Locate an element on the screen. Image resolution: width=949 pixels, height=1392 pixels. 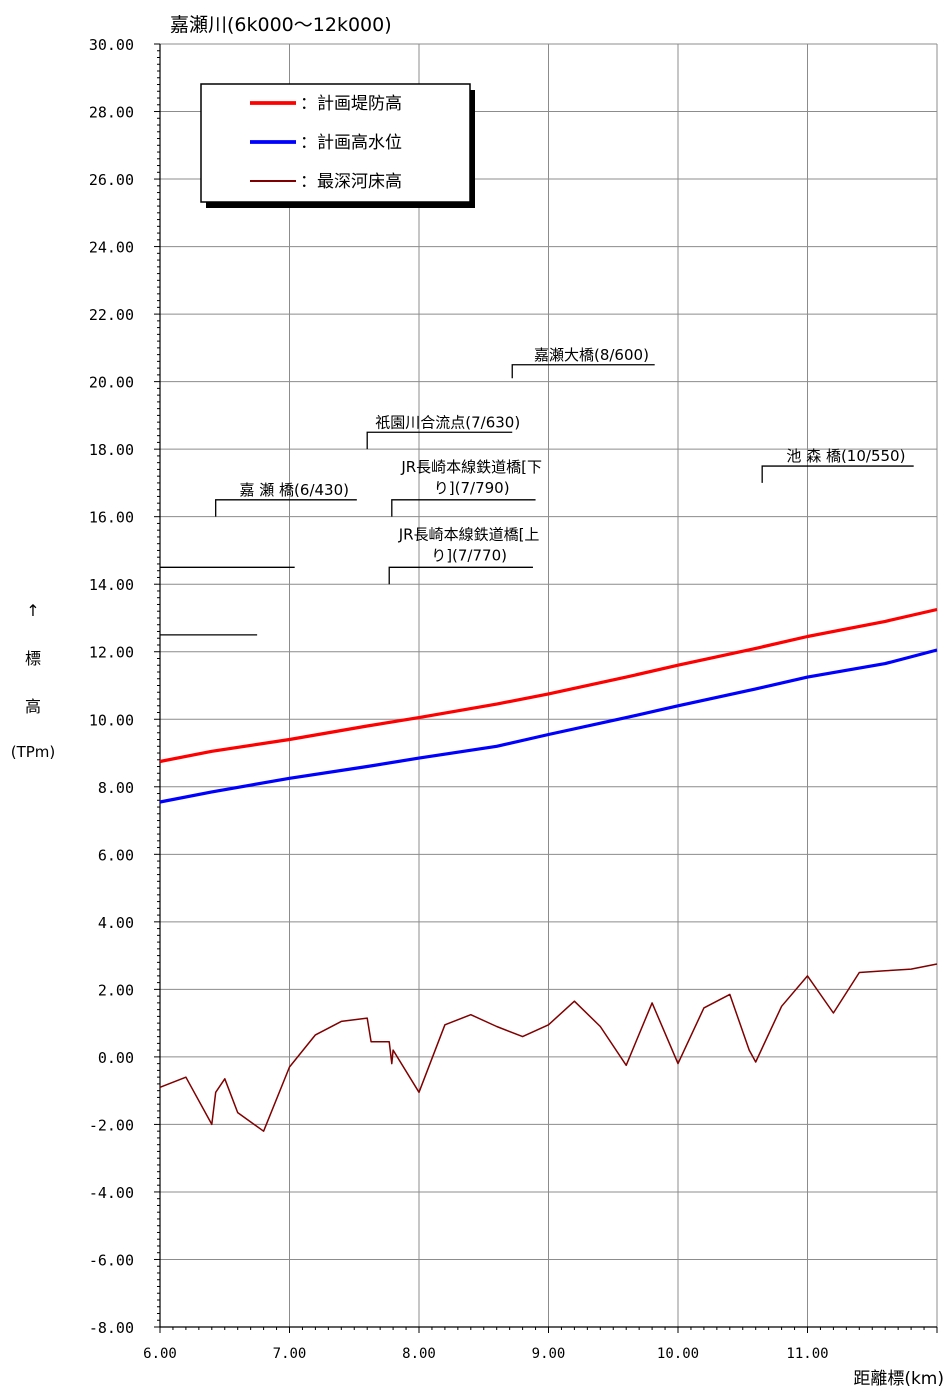
annotation: JR長崎本線鉄道橋[上り](7/770) is located at coordinates (464, 555).